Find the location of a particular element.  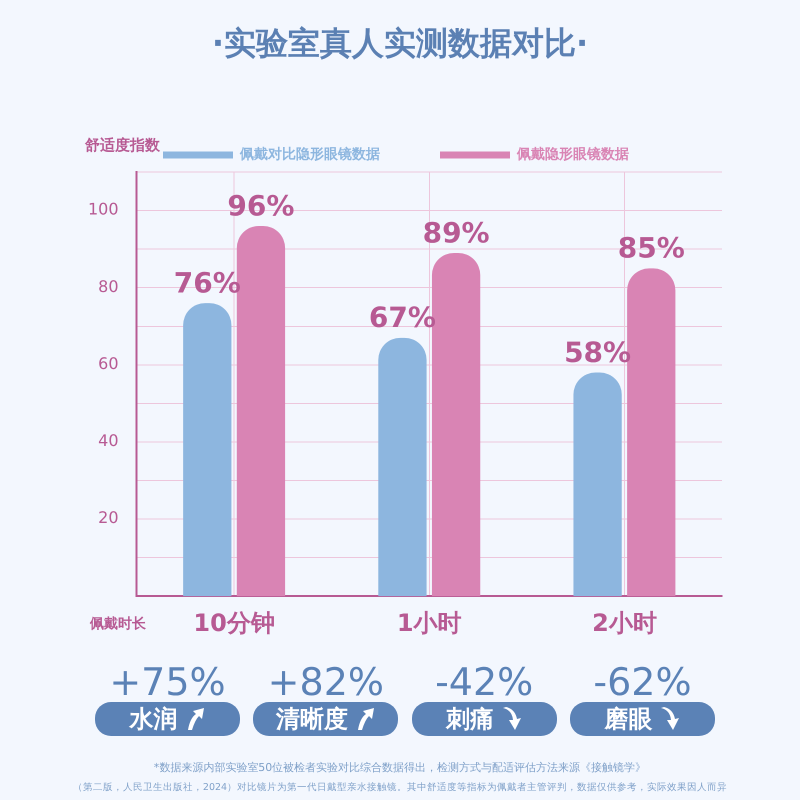

y-tick-label: 40 is located at coordinates (108, 440).